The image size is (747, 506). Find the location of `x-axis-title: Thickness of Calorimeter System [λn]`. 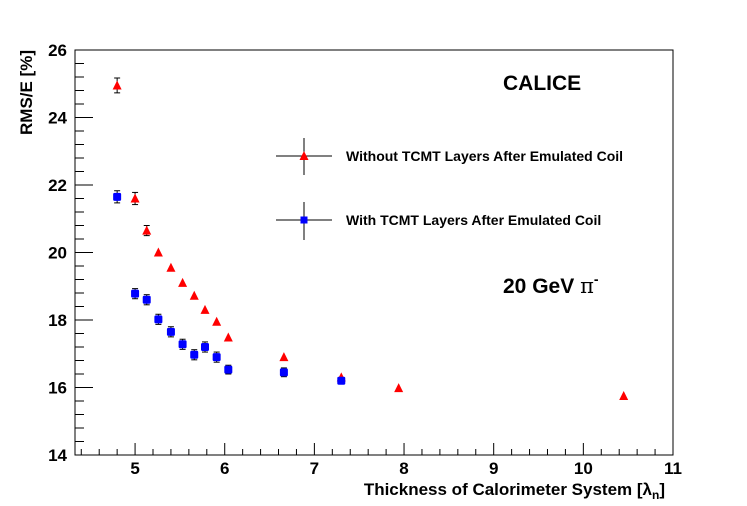

x-axis-title: Thickness of Calorimeter System [λn] is located at coordinates (514, 491).